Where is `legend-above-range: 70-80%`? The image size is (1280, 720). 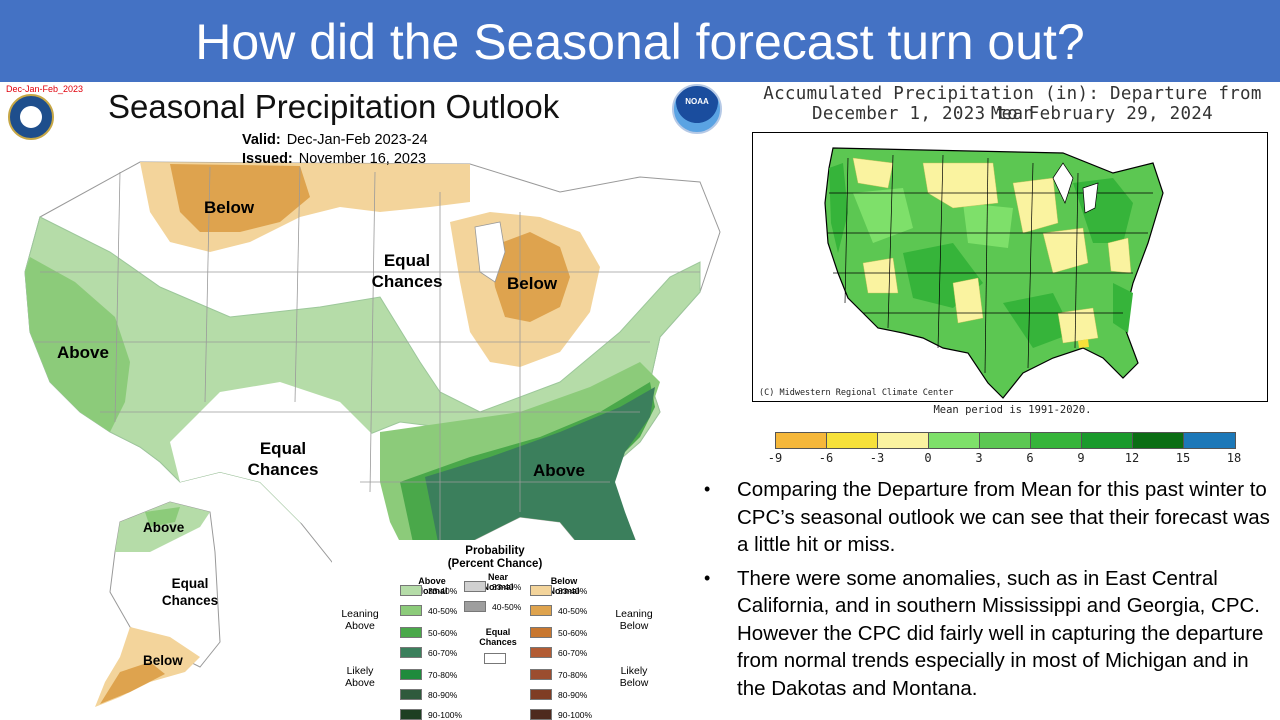 legend-above-range: 70-80% is located at coordinates (443, 675).